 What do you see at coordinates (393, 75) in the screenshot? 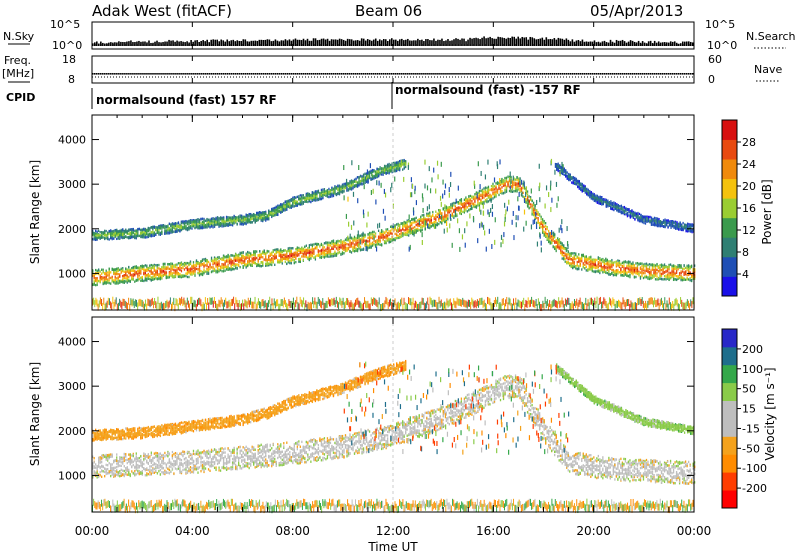
I see `freq-series` at bounding box center [393, 75].